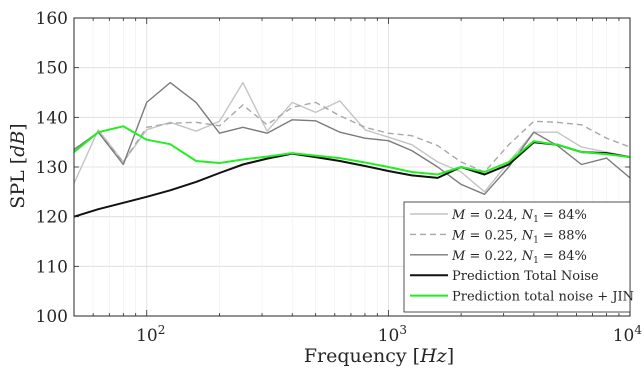 Image resolution: width=644 pixels, height=373 pixels. I want to click on legend-entry-4: Prediction Total Noise, so click(525, 276).